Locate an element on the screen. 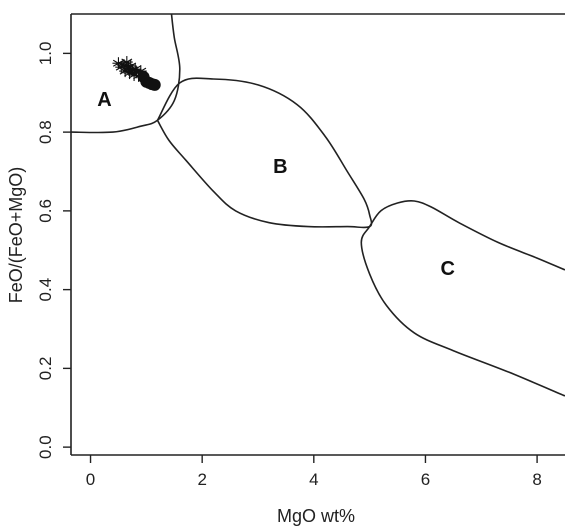 Image resolution: width=565 pixels, height=528 pixels. y-tick-label: 0.2 is located at coordinates (45, 369).